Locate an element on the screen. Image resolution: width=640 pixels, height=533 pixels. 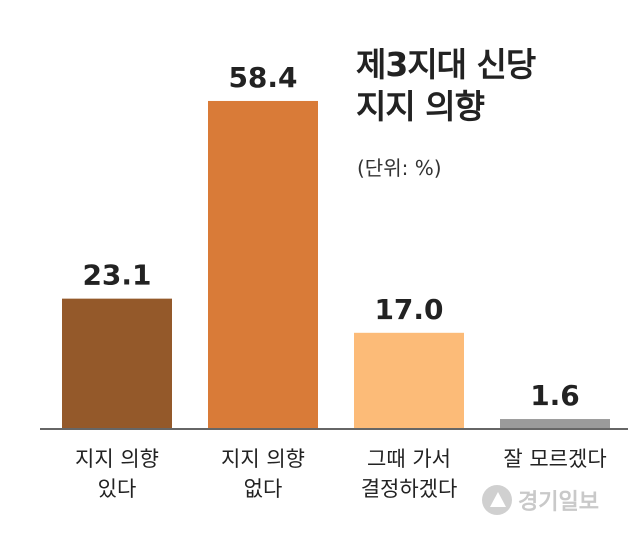
category-label-4-line-1: 잘 모르겠다 is located at coordinates (554, 459).